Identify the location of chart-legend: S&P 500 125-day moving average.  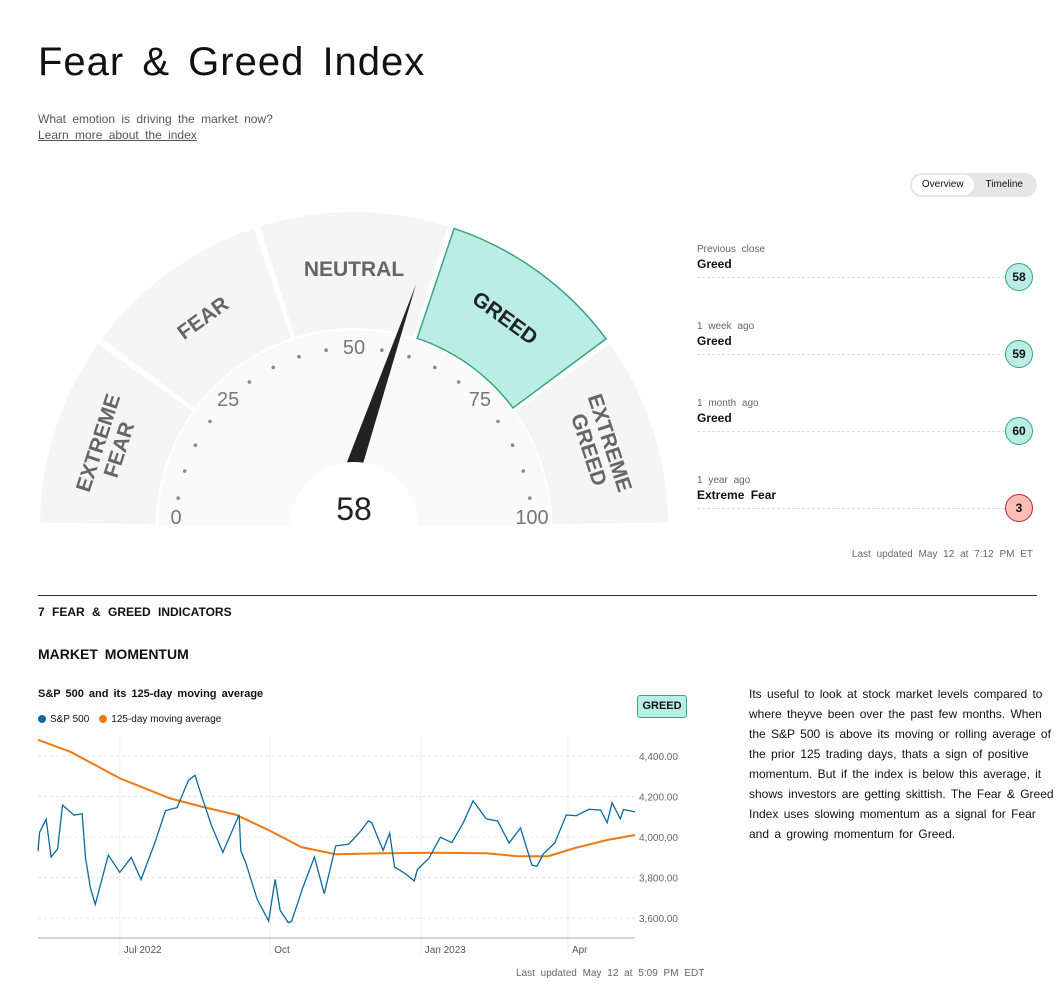
(129, 719).